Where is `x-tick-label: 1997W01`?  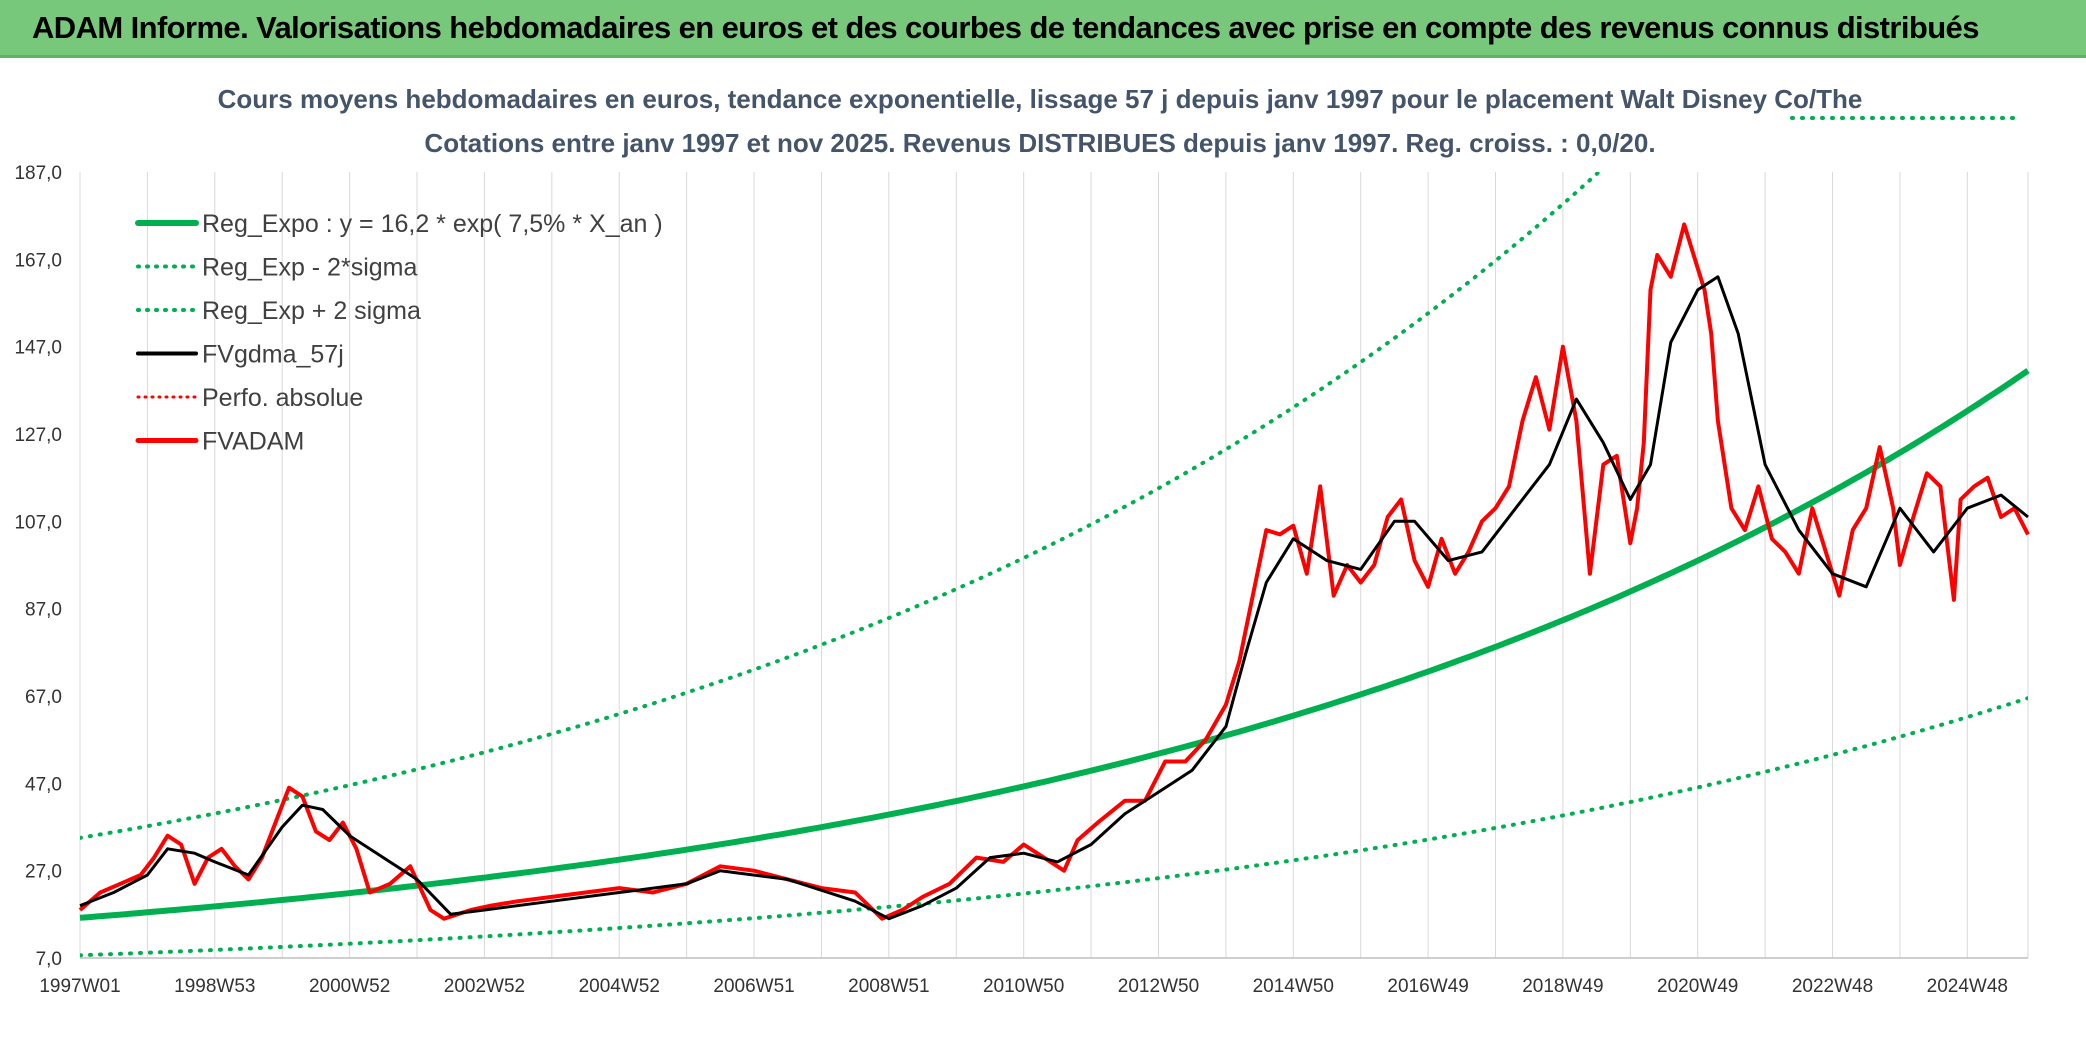
x-tick-label: 1997W01 is located at coordinates (79, 986).